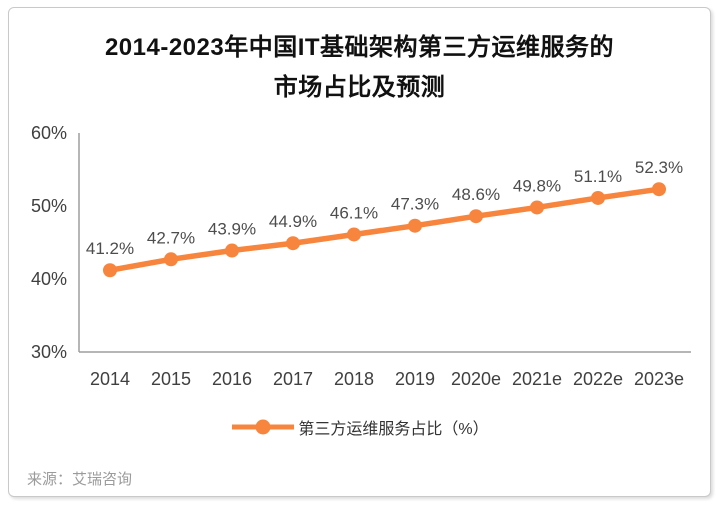 This screenshot has height=506, width=720. What do you see at coordinates (171, 379) in the screenshot?
I see `x-tick-label: 2015` at bounding box center [171, 379].